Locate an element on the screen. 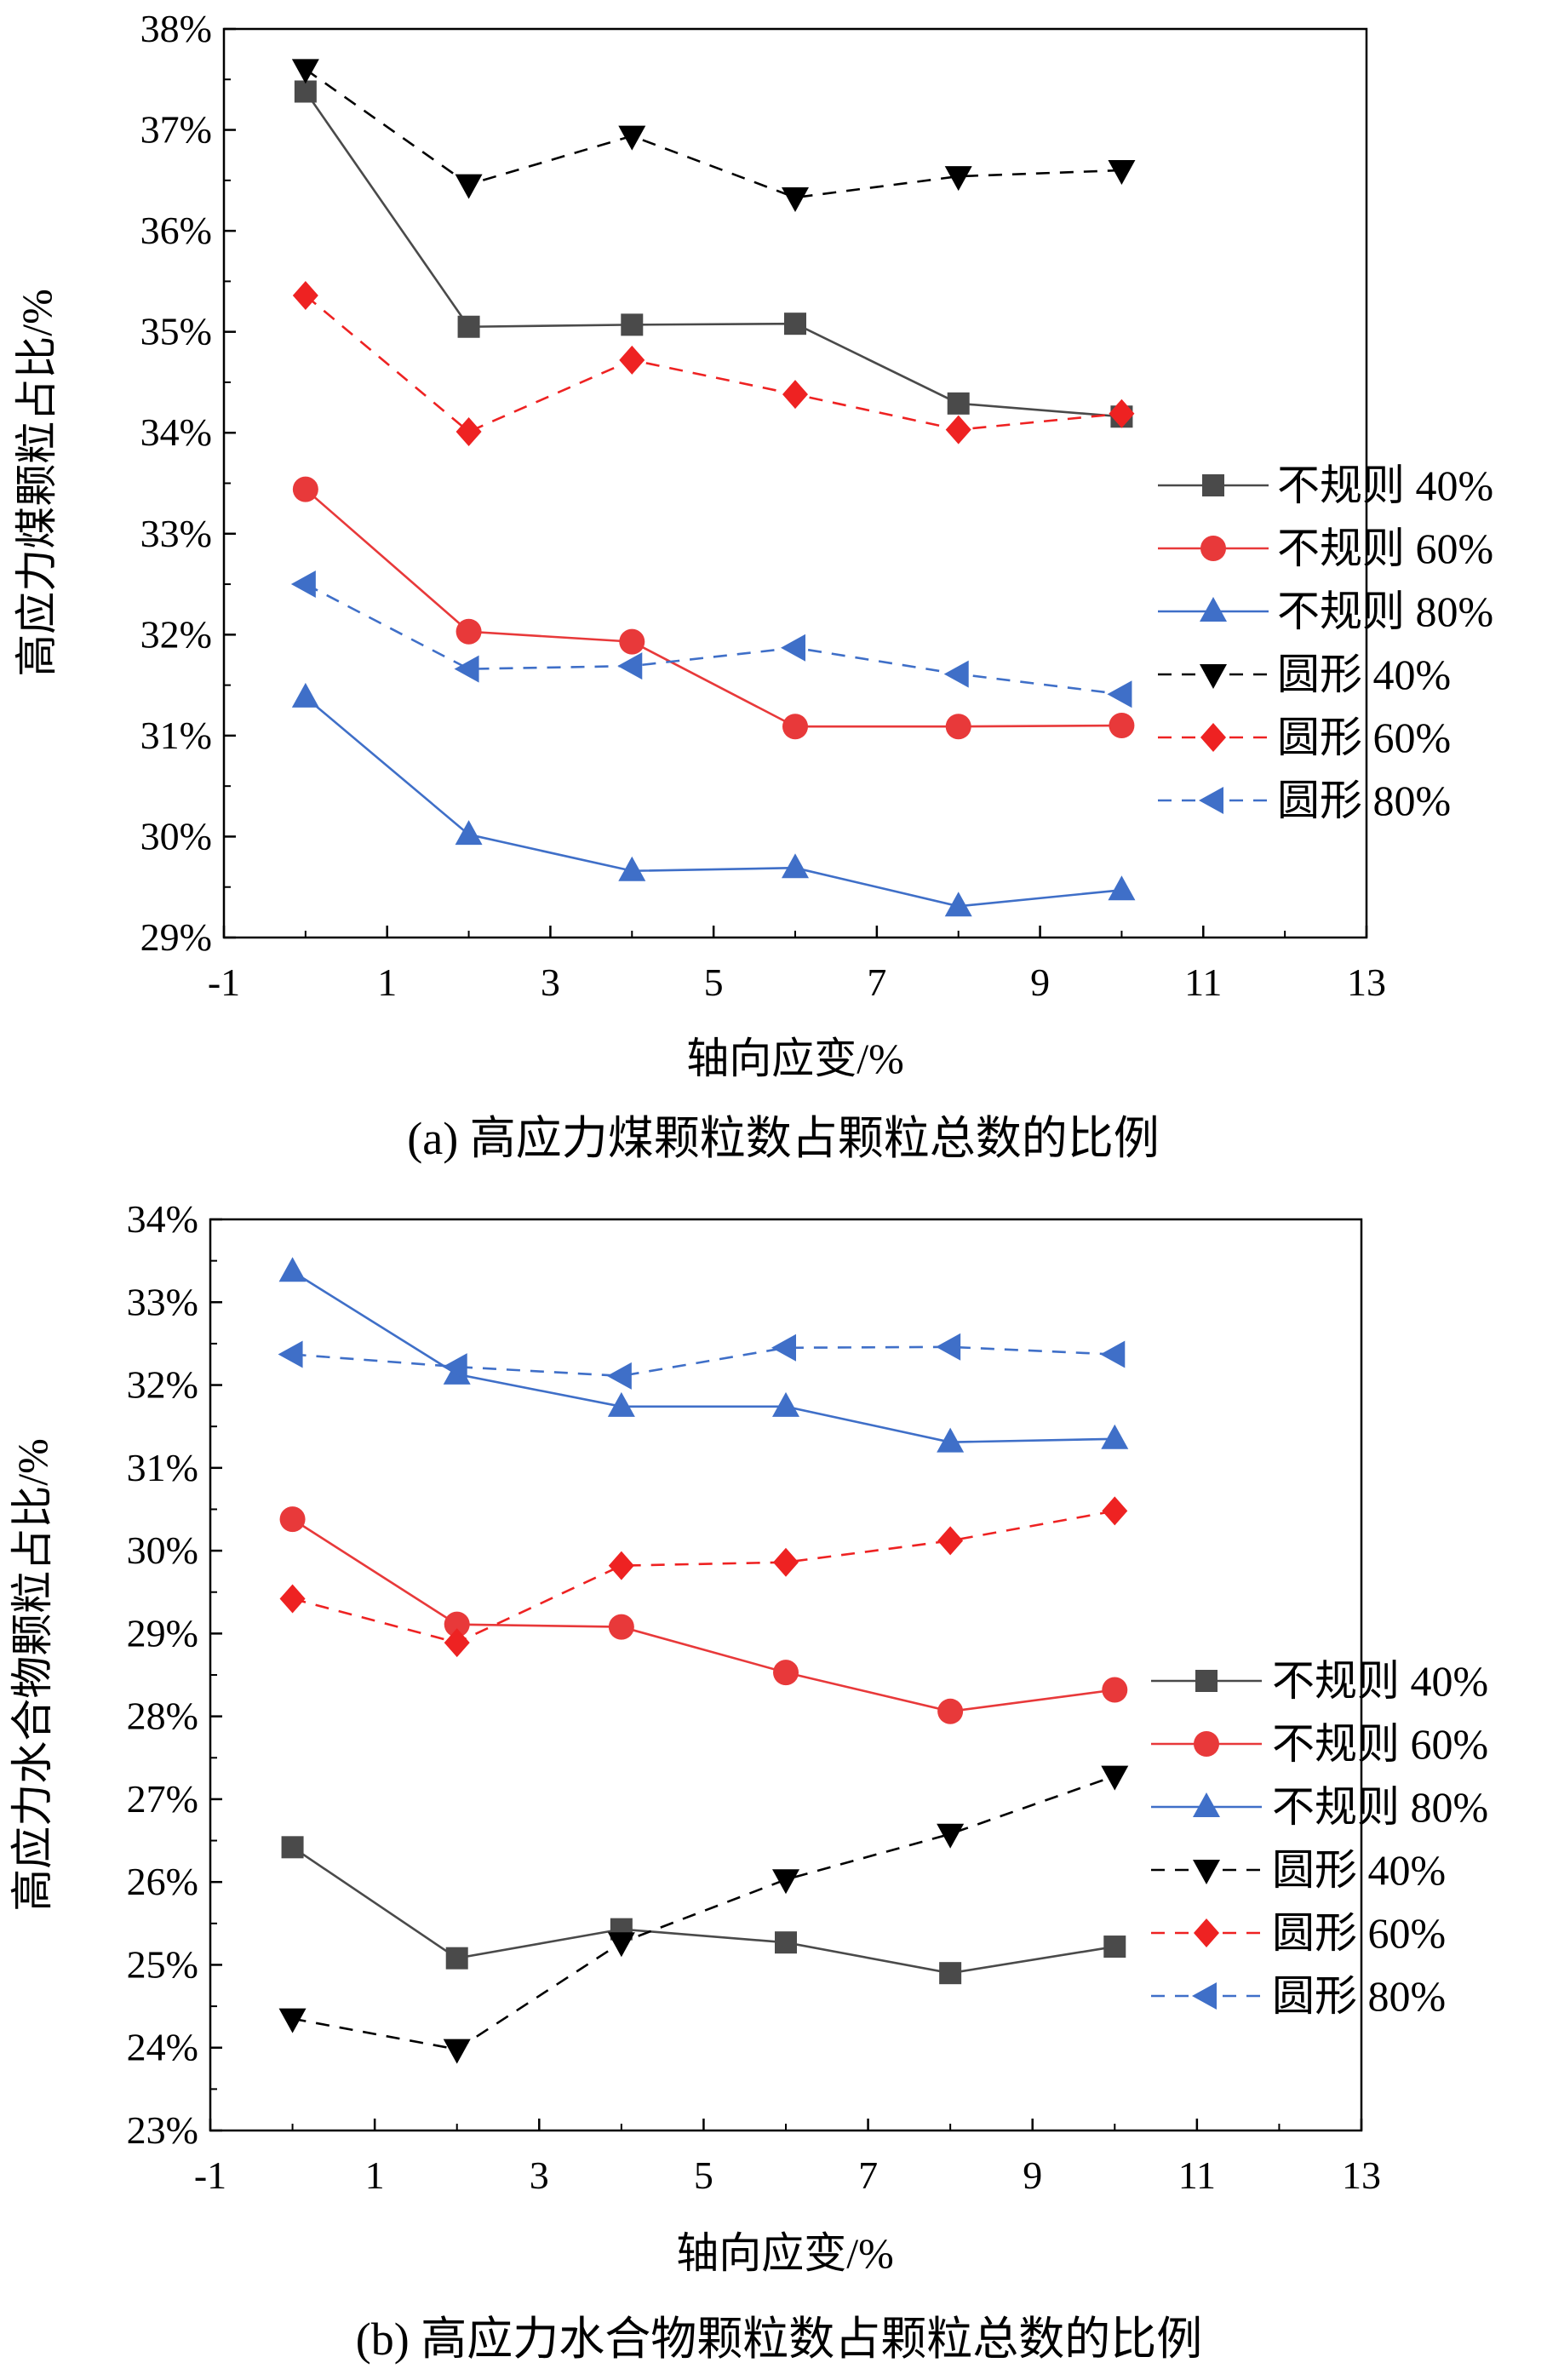  y-tick-label: 24% is located at coordinates (163, 2048).